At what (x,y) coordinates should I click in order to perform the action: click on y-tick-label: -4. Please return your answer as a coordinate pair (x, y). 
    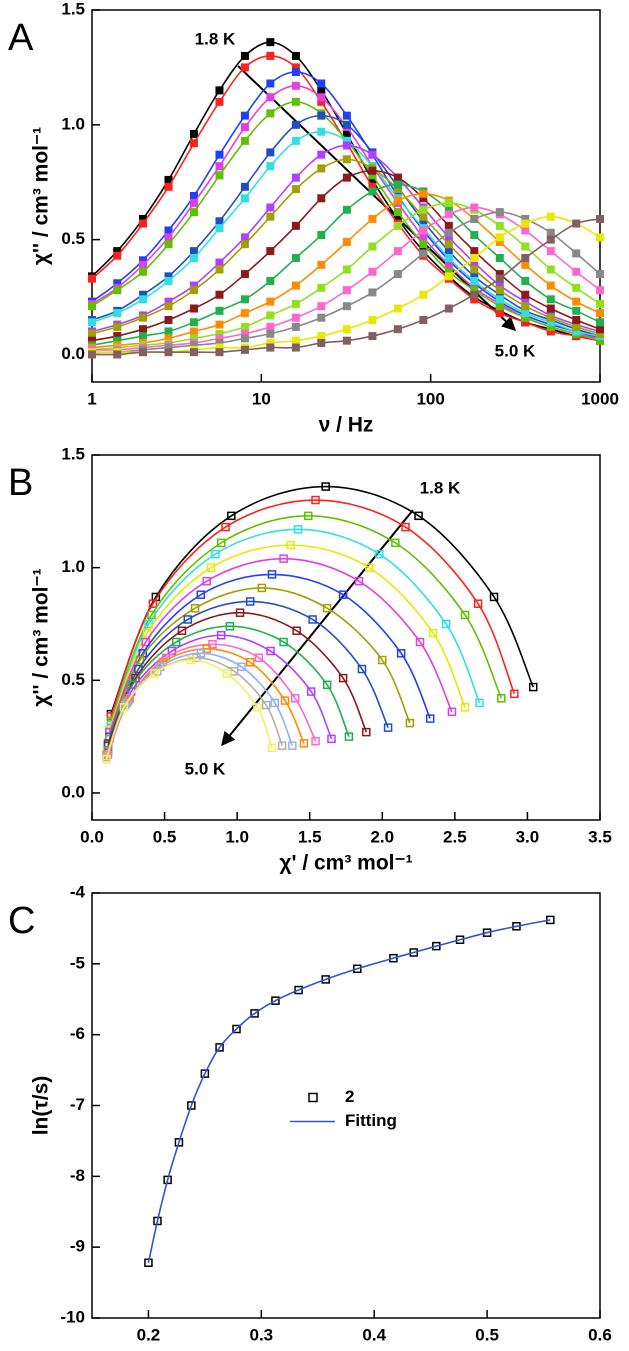
    Looking at the image, I should click on (78, 891).